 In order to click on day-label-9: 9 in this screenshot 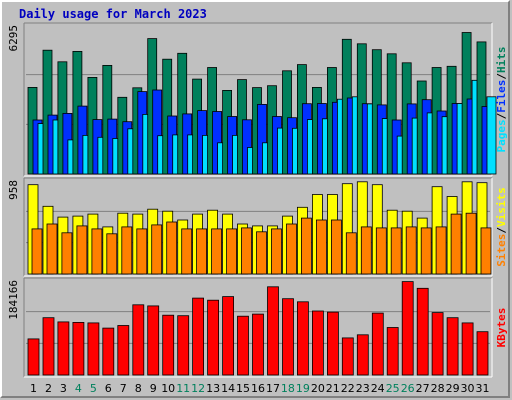, I will do `click(153, 388)`.